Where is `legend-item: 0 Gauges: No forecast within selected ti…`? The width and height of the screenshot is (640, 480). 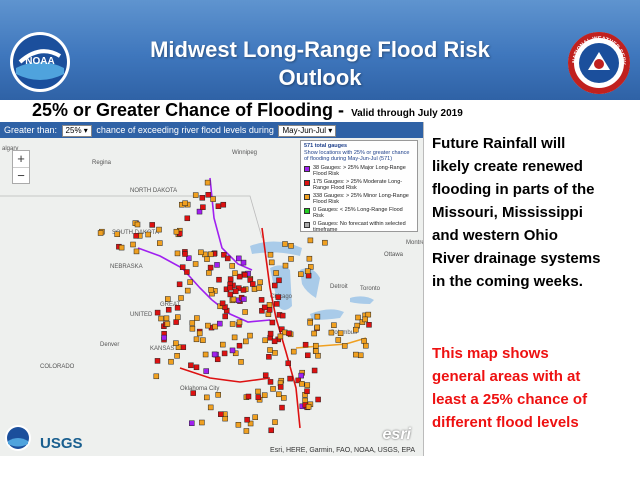 legend-item: 0 Gauges: No forecast within selected ti… is located at coordinates (359, 227).